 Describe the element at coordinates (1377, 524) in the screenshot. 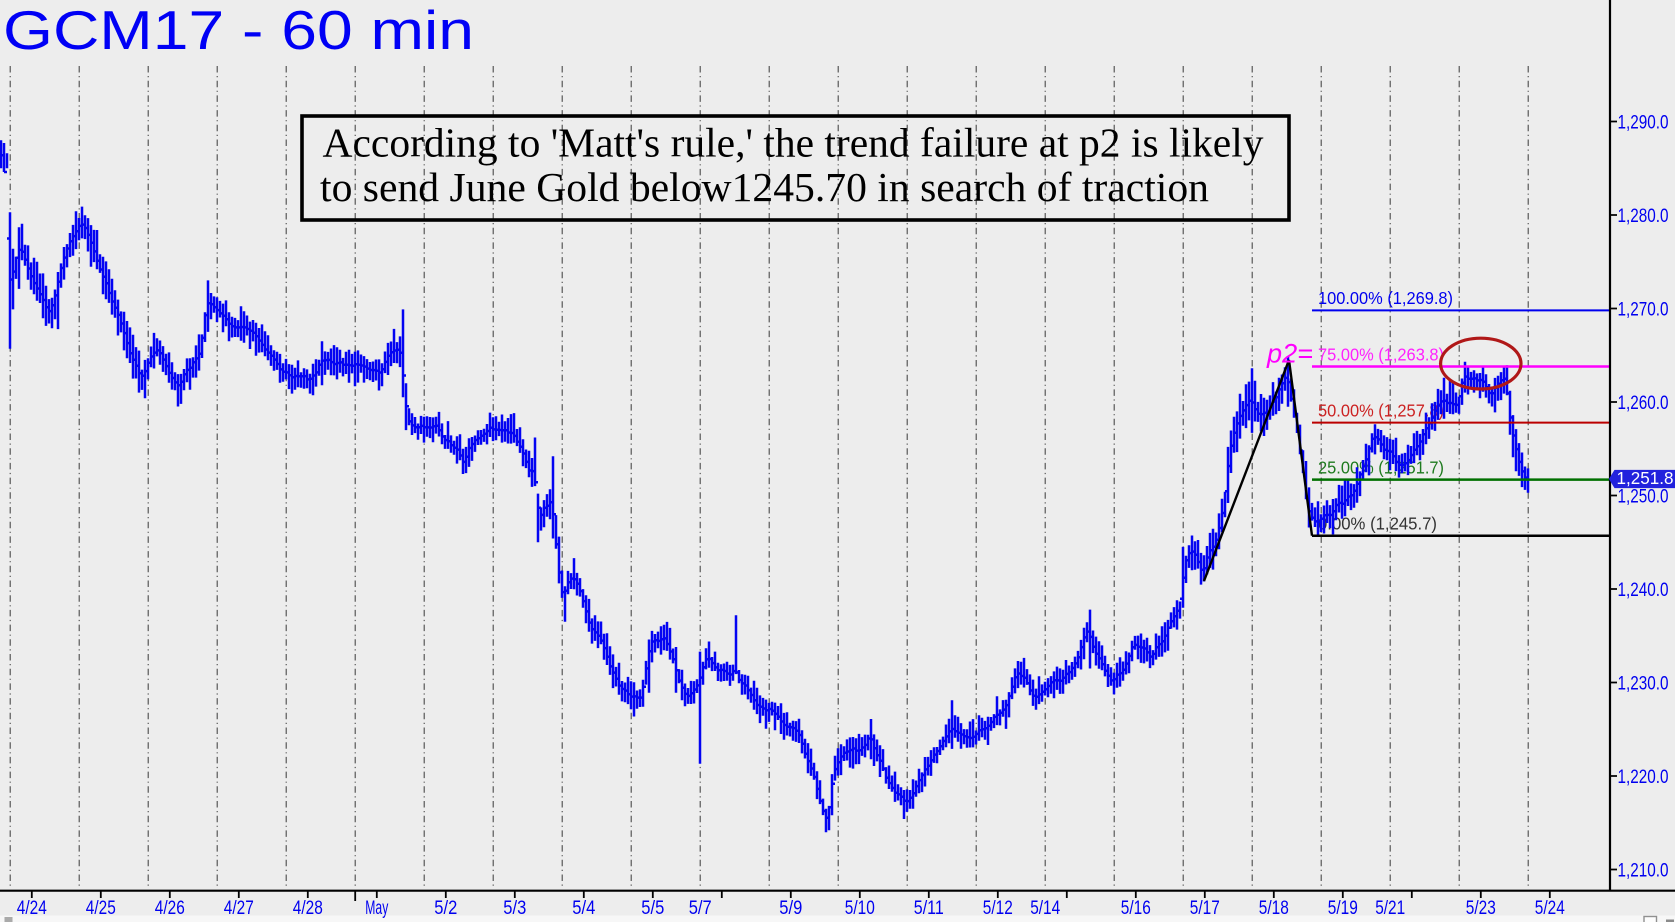

I see `svg-text: 0.00% (1,245.7)` at that location.